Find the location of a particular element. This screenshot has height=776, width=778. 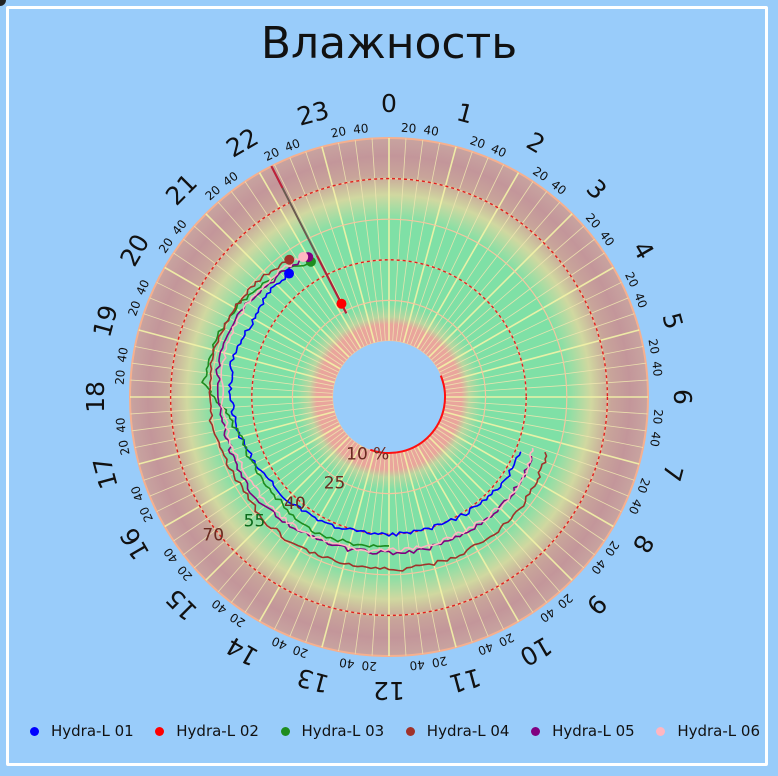

legend-label: Hydra-L 05 is located at coordinates (593, 731).